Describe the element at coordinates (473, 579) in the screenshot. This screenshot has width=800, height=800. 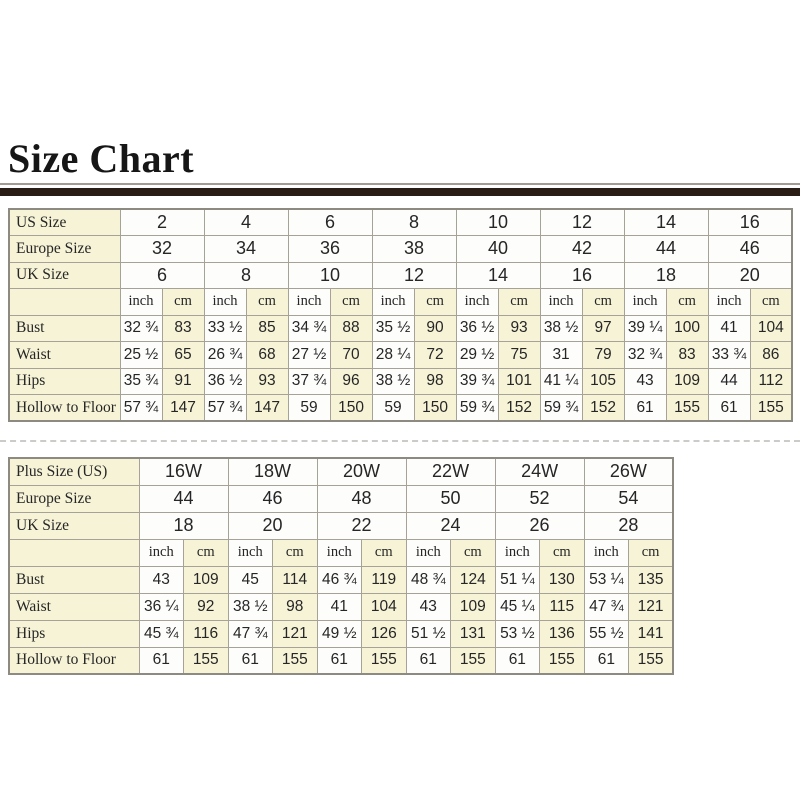
I see `plus-cm-value: 124` at that location.